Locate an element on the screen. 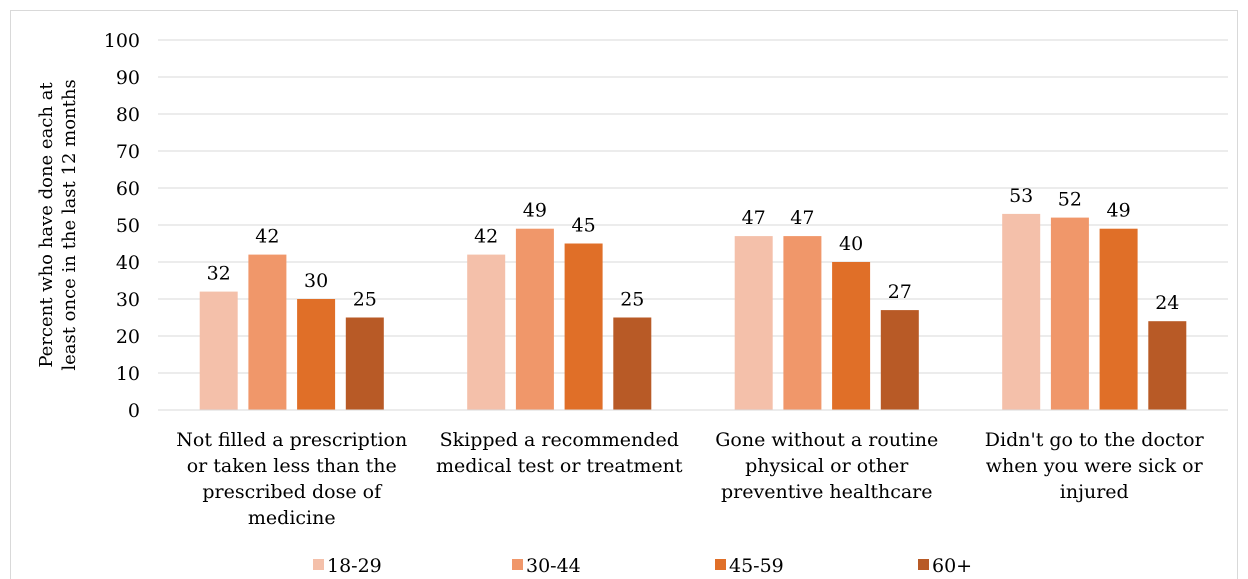  y-tick-label: 90 is located at coordinates (128, 78).